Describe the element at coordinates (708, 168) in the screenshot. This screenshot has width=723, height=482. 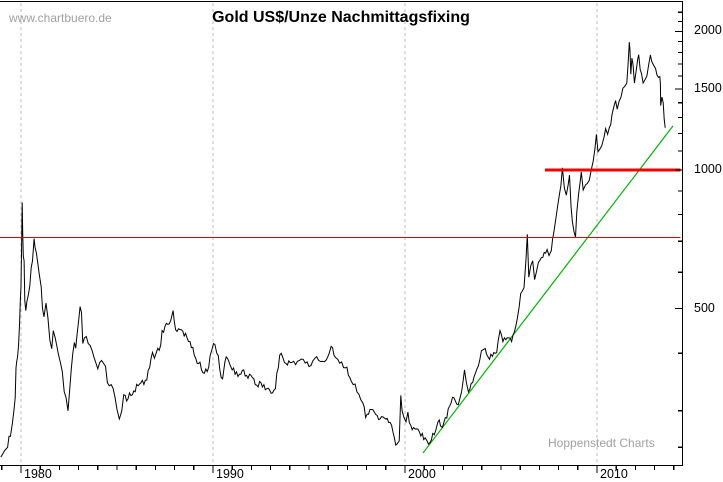
I see `y-tick-label-1000: 1000` at that location.